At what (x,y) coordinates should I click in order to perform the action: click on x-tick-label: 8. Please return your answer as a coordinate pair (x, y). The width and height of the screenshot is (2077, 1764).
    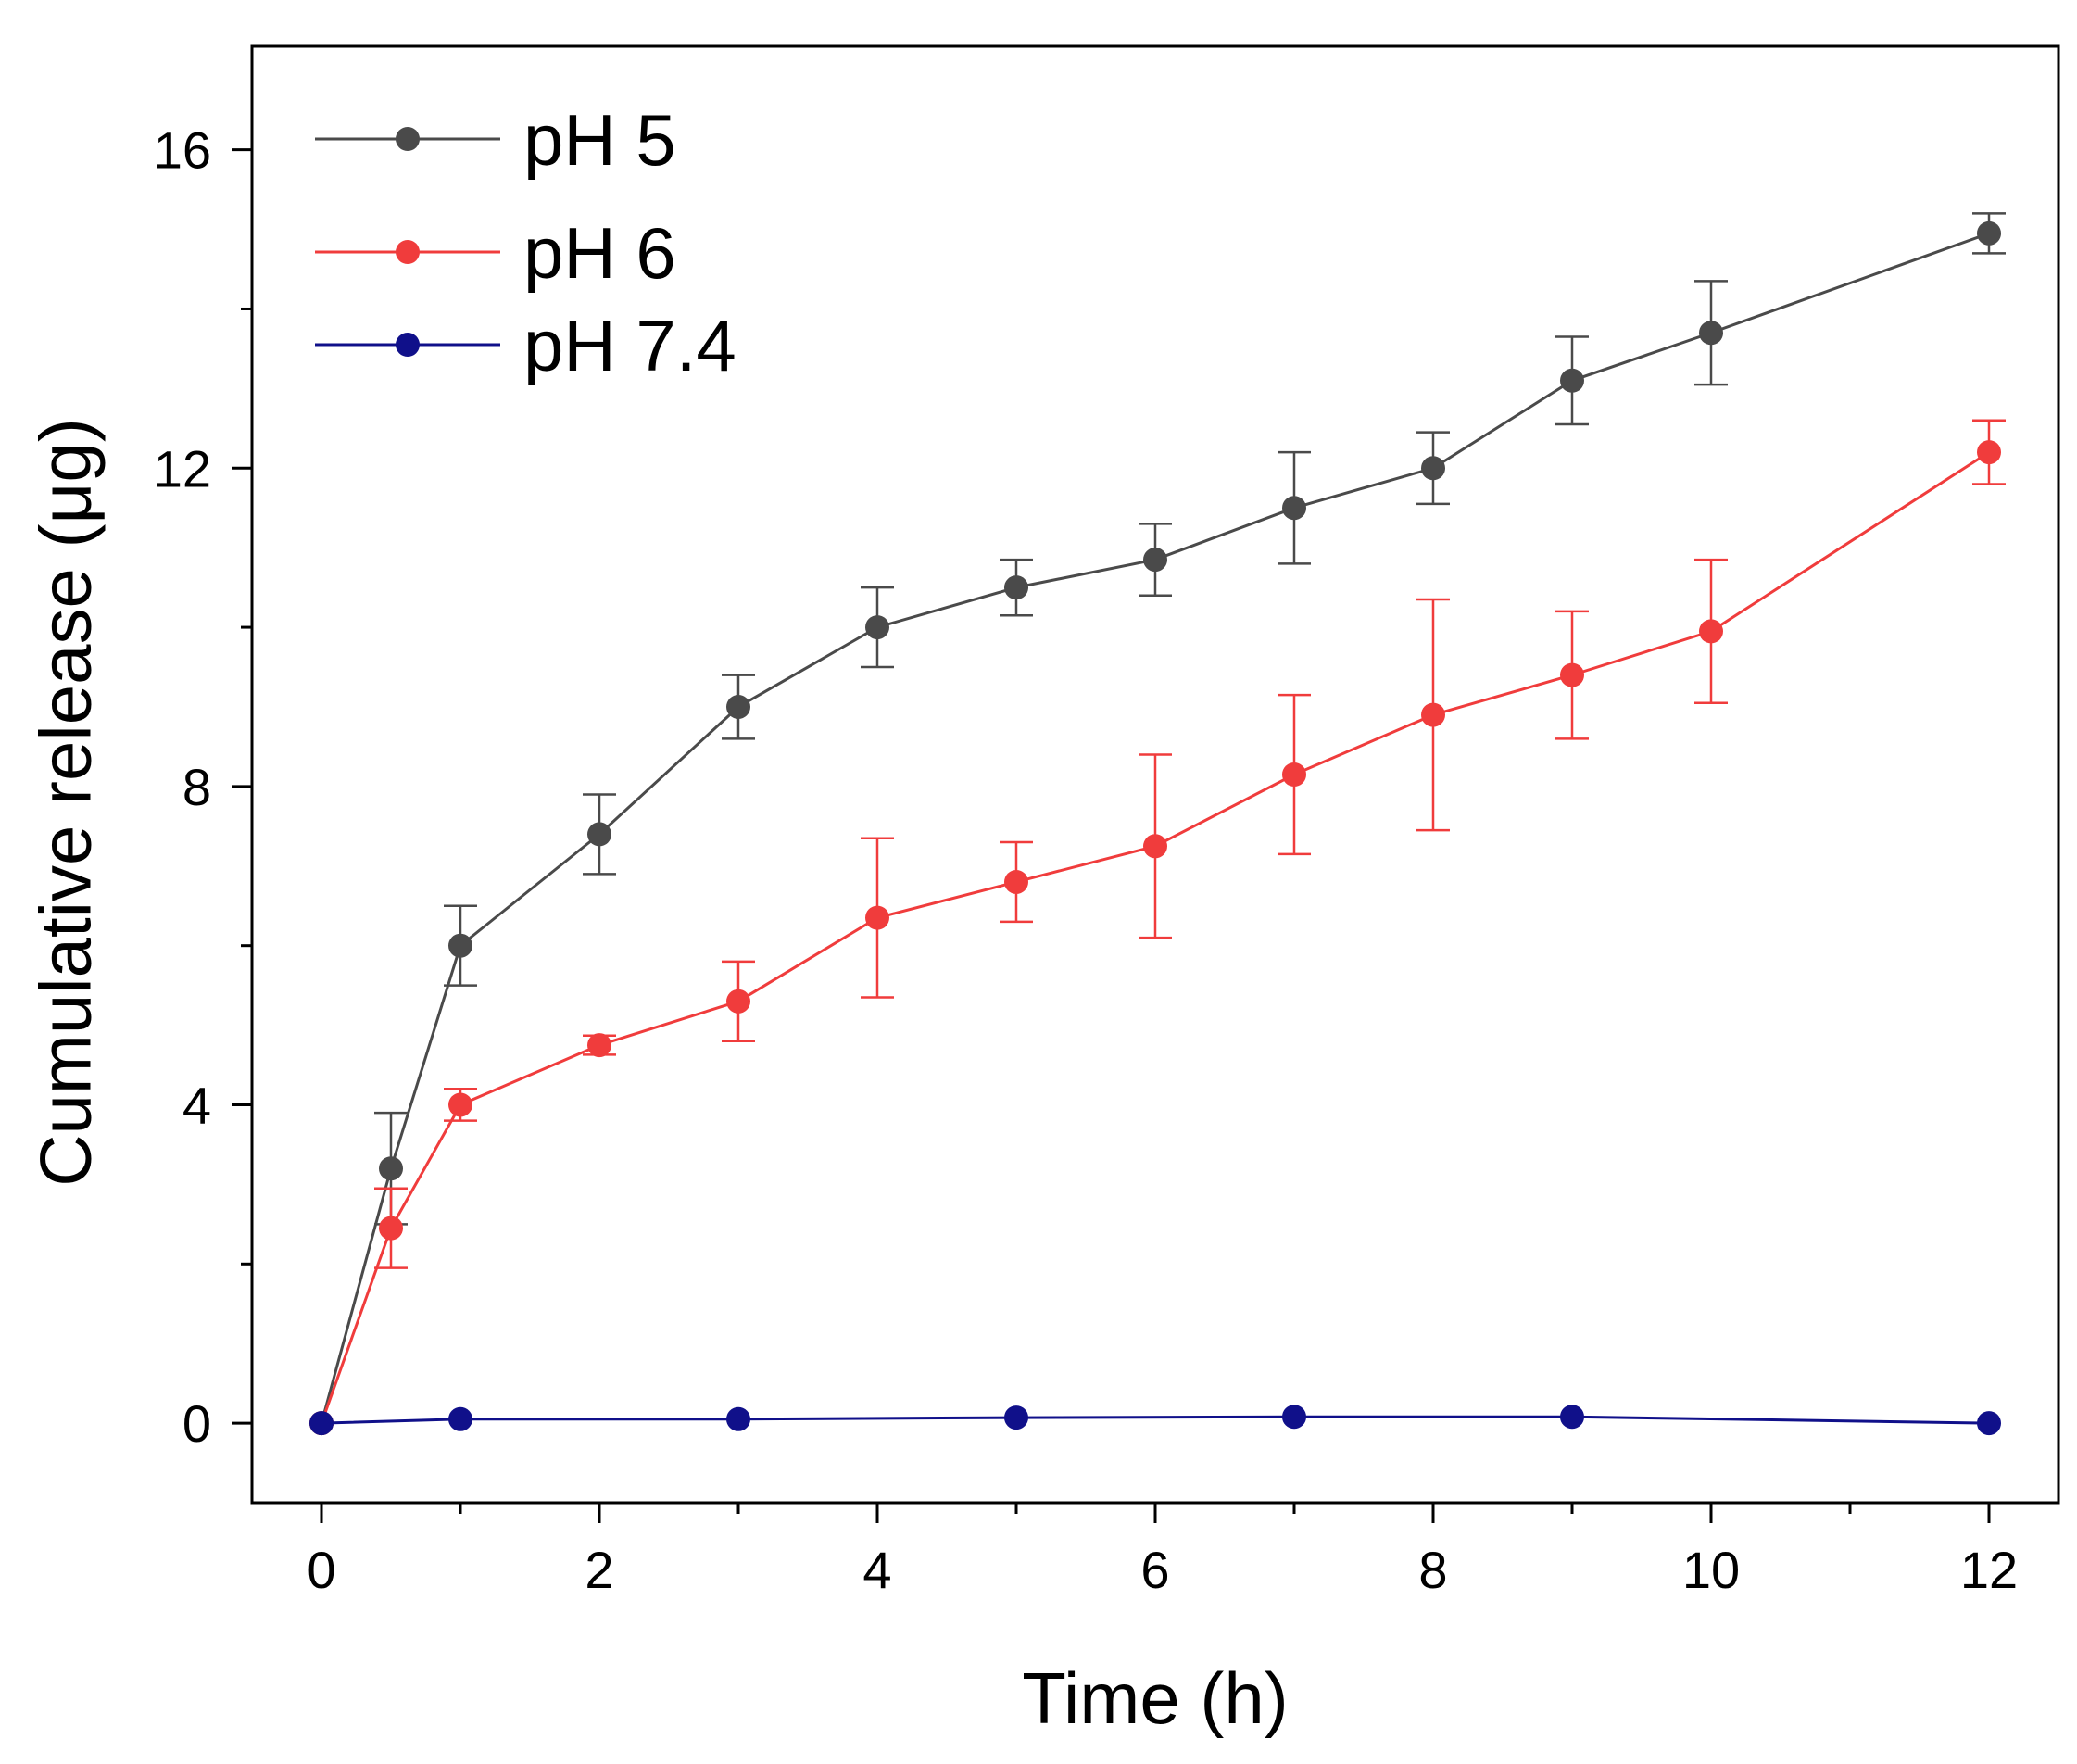
    Looking at the image, I should click on (1432, 1570).